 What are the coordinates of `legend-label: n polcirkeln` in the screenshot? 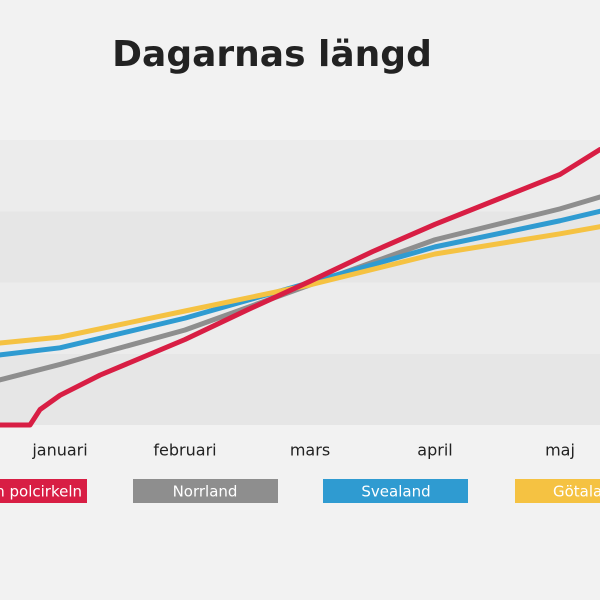 It's located at (41, 492).